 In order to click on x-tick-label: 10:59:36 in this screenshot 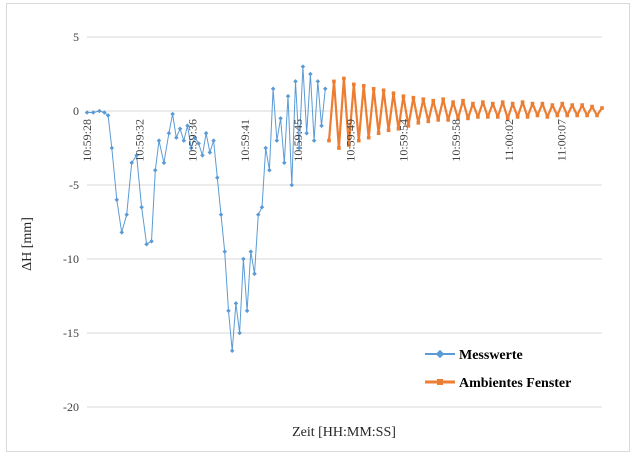, I will do `click(192, 140)`.